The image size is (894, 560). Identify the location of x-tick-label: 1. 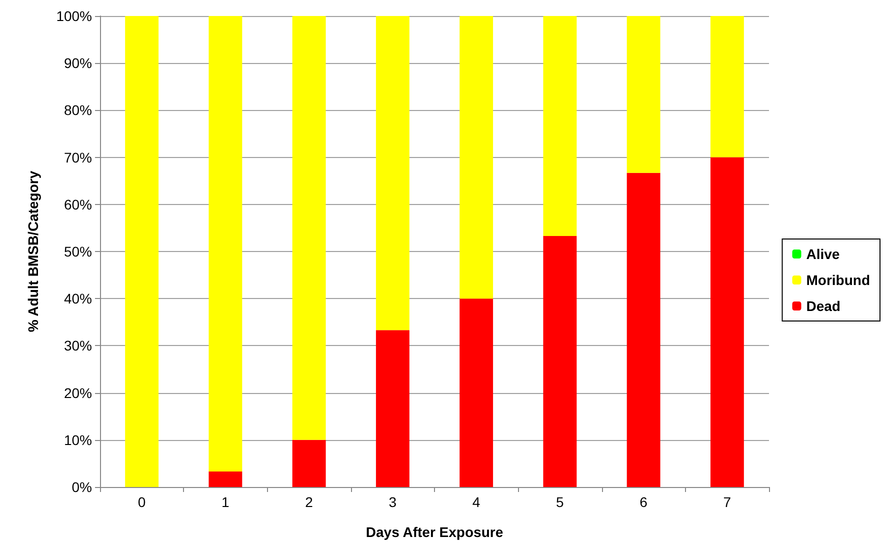
(226, 502).